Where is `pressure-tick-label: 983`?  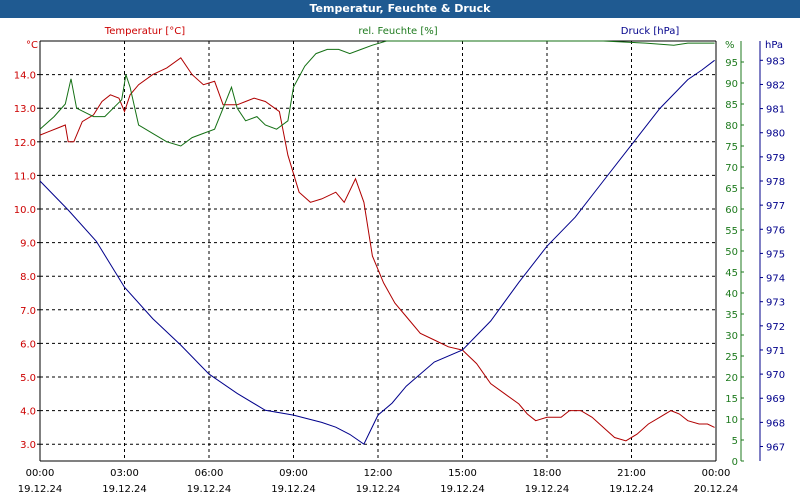
pressure-tick-label: 983 is located at coordinates (775, 61).